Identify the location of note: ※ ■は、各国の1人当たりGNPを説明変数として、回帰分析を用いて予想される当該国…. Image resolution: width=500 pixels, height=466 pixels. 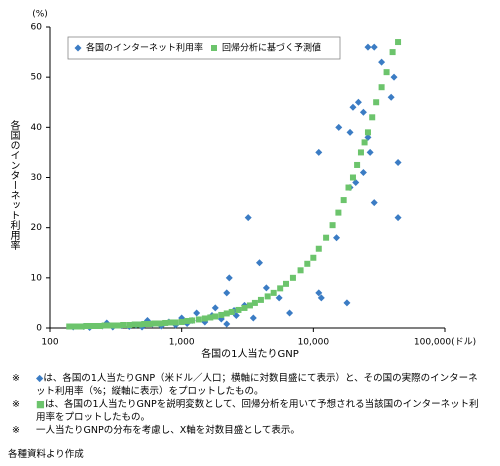
(247, 411).